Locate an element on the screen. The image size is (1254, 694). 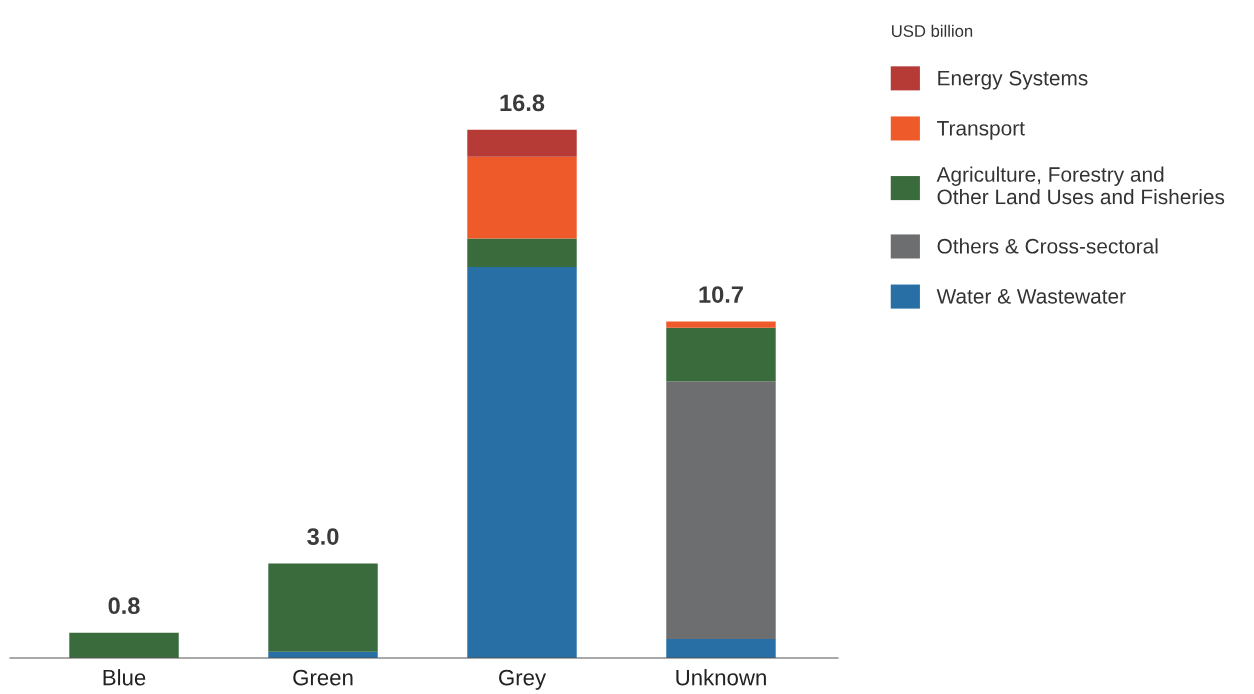
x-tick-label: Grey is located at coordinates (523, 679).